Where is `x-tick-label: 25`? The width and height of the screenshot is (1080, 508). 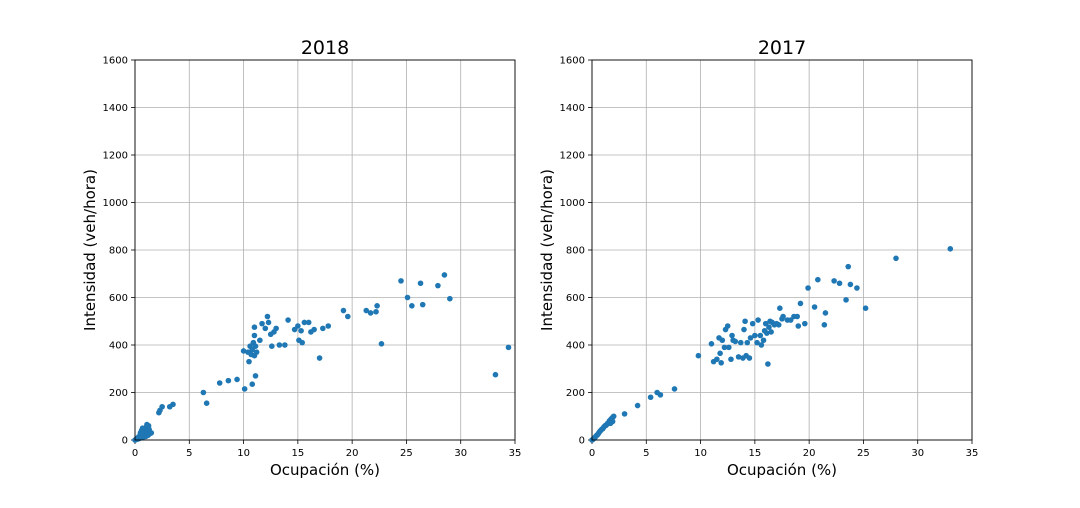
x-tick-label: 25 is located at coordinates (406, 453).